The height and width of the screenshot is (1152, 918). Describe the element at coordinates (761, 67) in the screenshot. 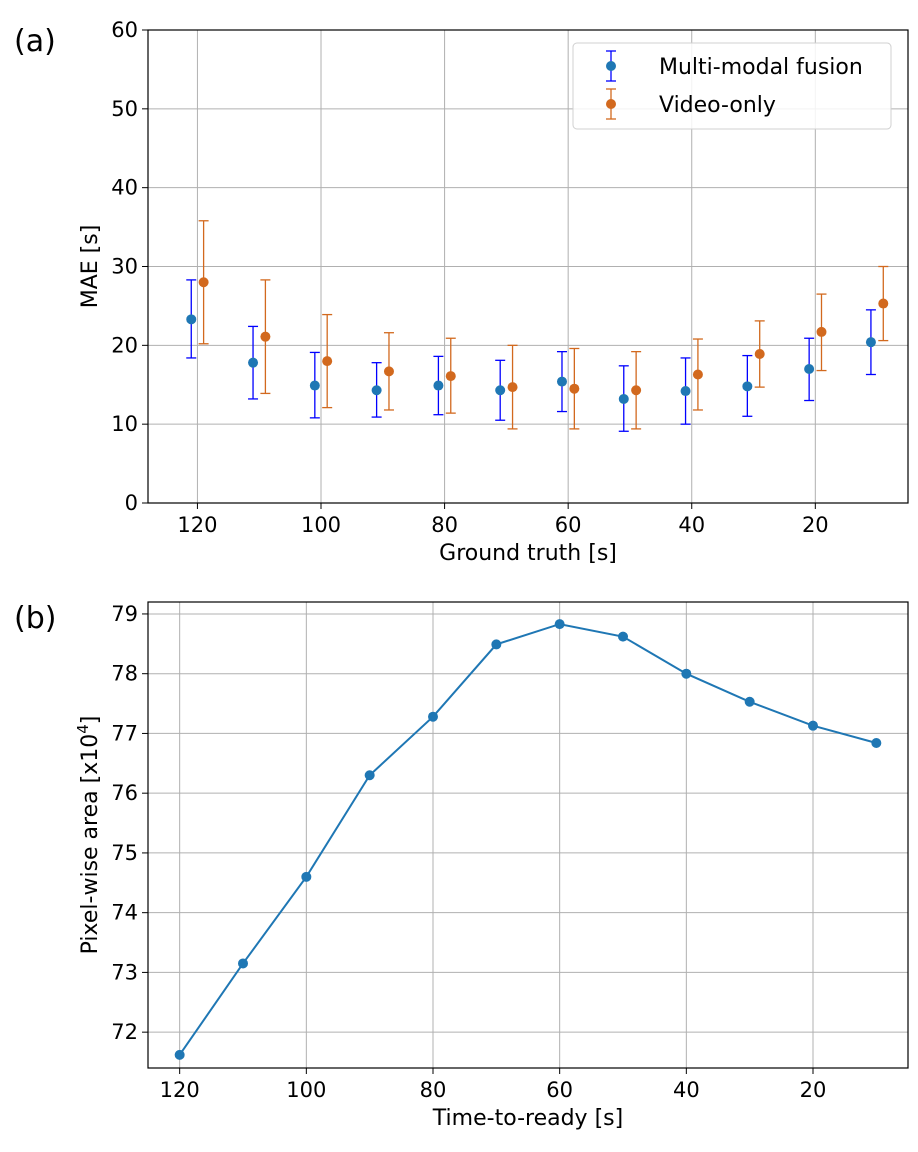

I see `legend-label: Multi-modal fusion` at that location.